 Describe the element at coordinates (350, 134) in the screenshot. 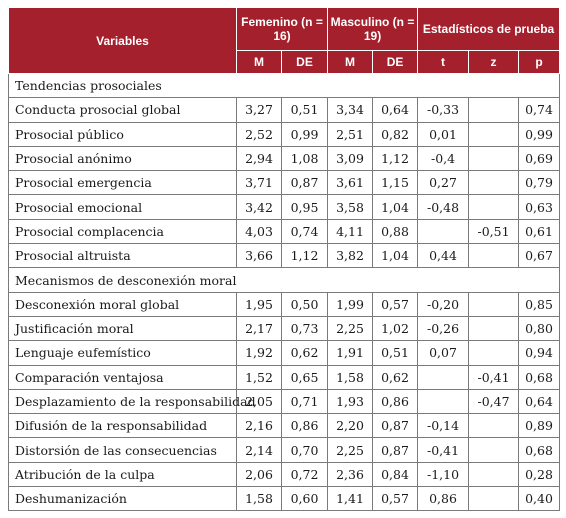

I see `cell-m-mas: 2,51` at that location.